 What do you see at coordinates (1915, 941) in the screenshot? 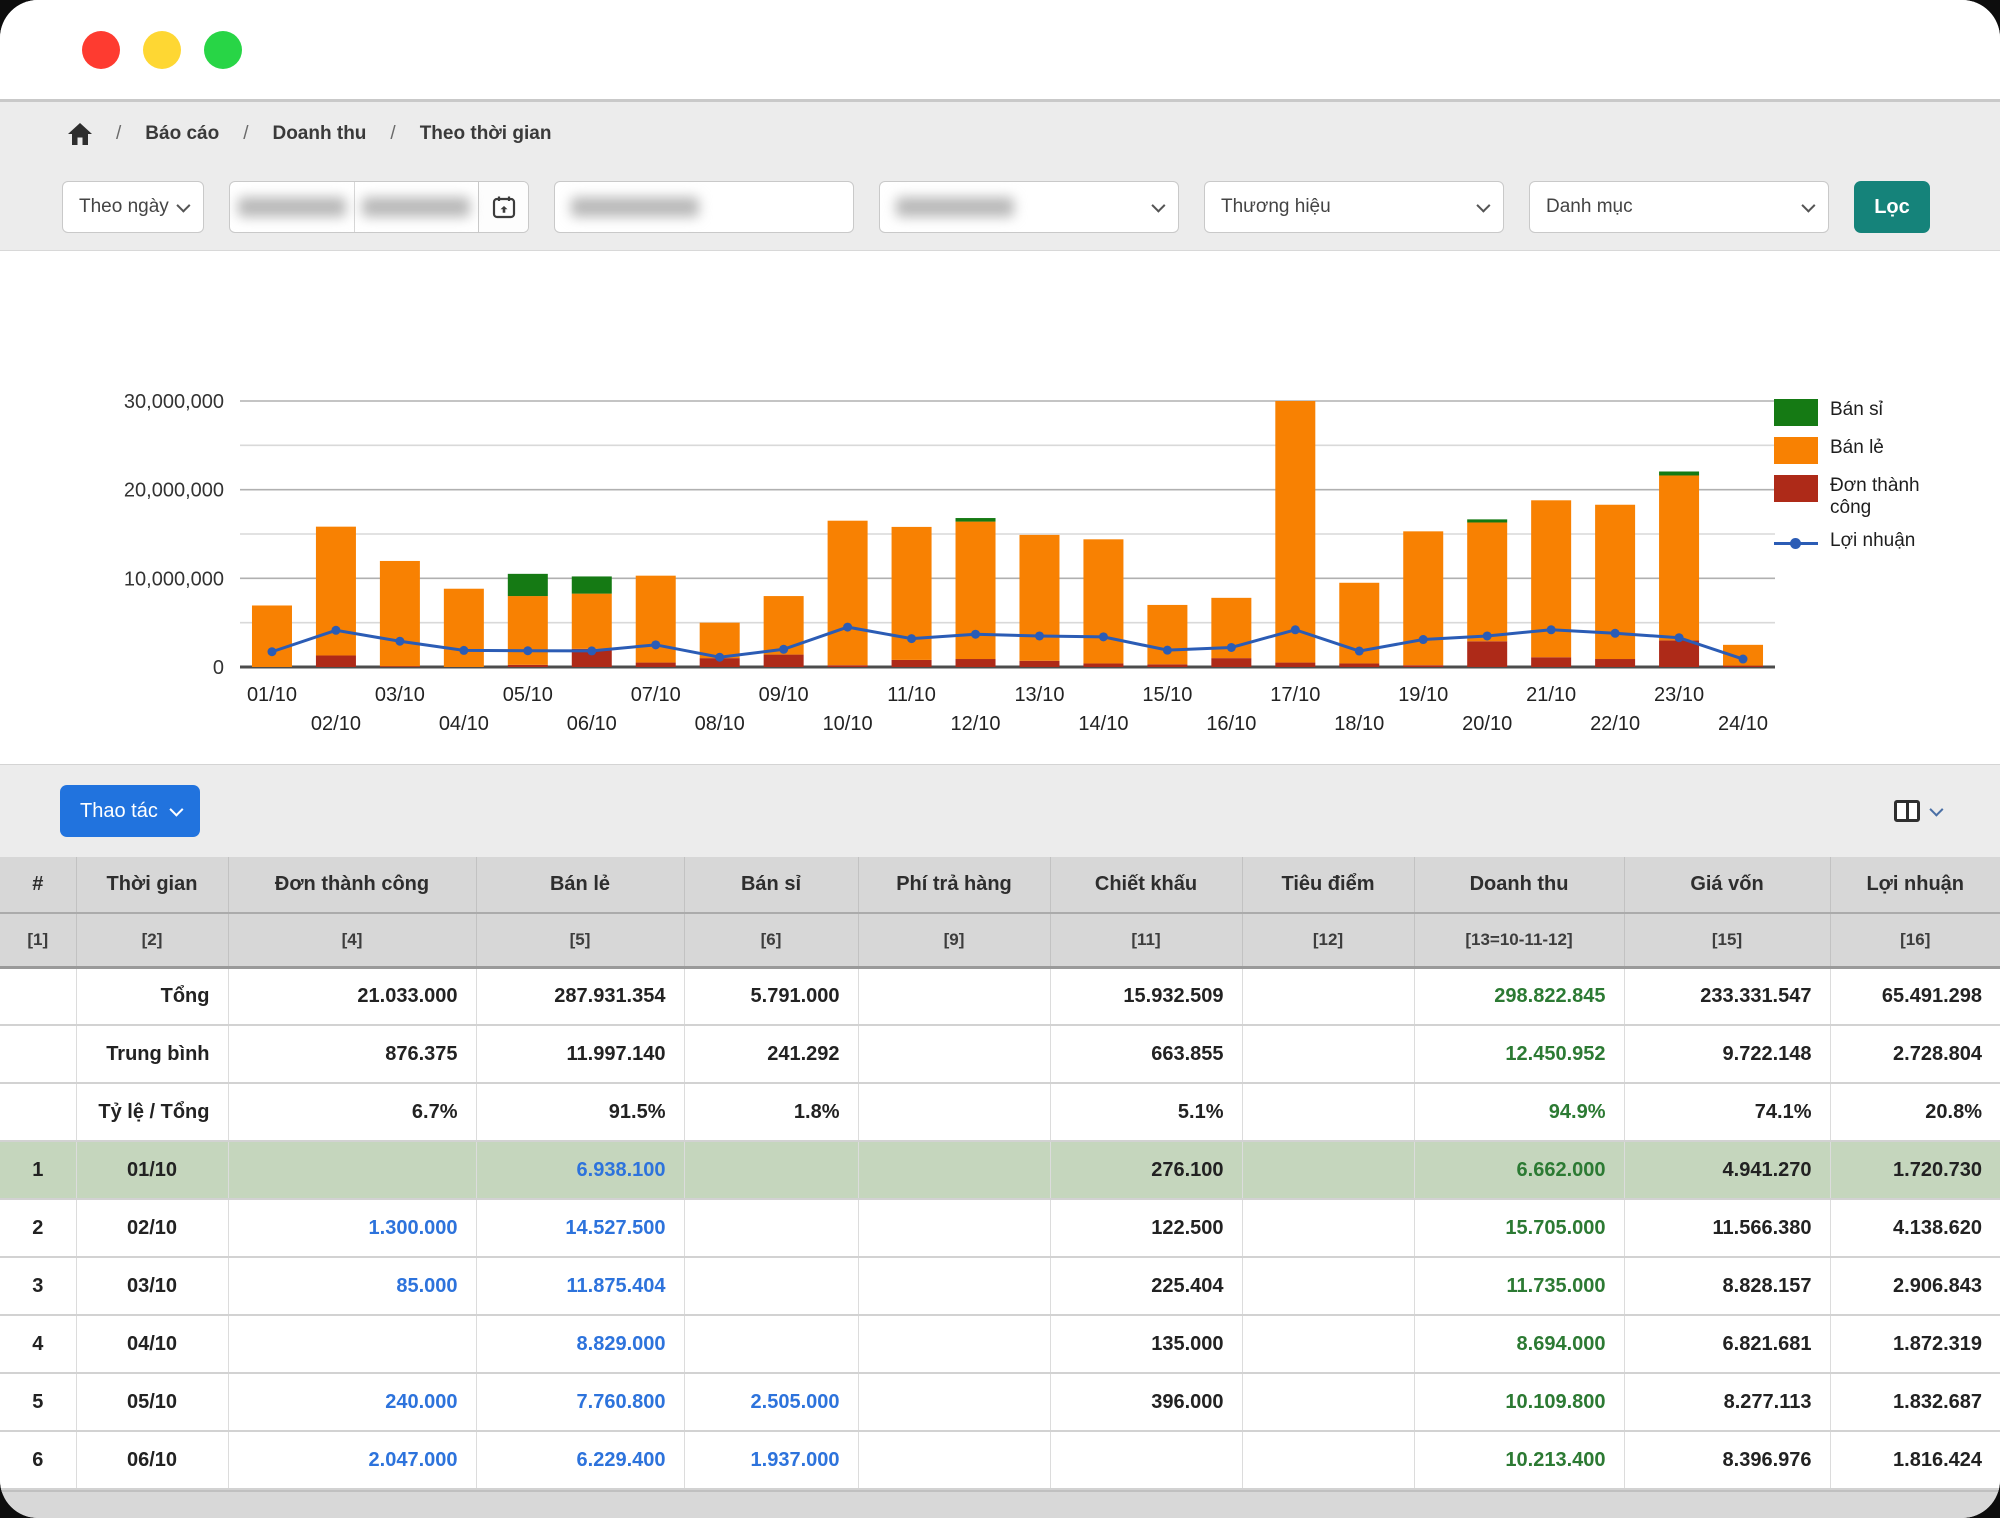
I see `column-index-header: [16]` at bounding box center [1915, 941].